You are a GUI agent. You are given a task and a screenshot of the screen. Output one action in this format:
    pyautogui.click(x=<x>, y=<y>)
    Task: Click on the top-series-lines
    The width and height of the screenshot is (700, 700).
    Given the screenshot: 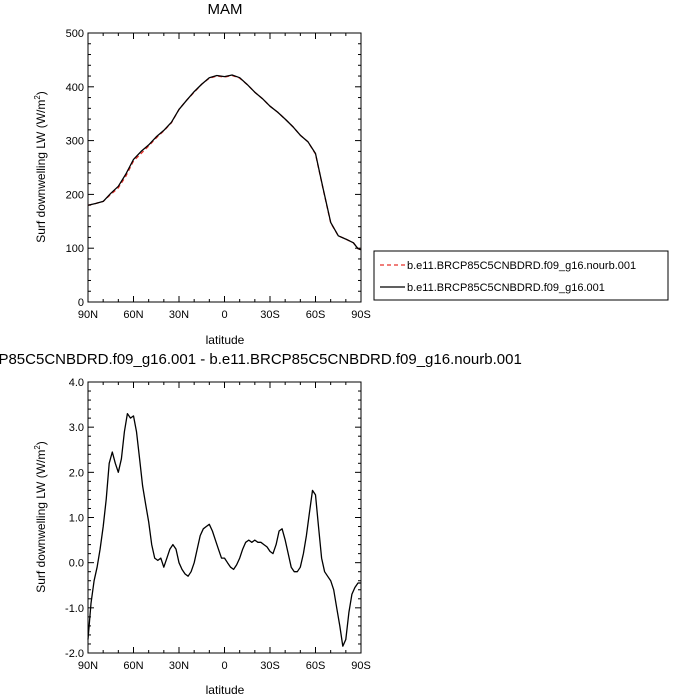 What is the action you would take?
    pyautogui.click(x=224, y=162)
    